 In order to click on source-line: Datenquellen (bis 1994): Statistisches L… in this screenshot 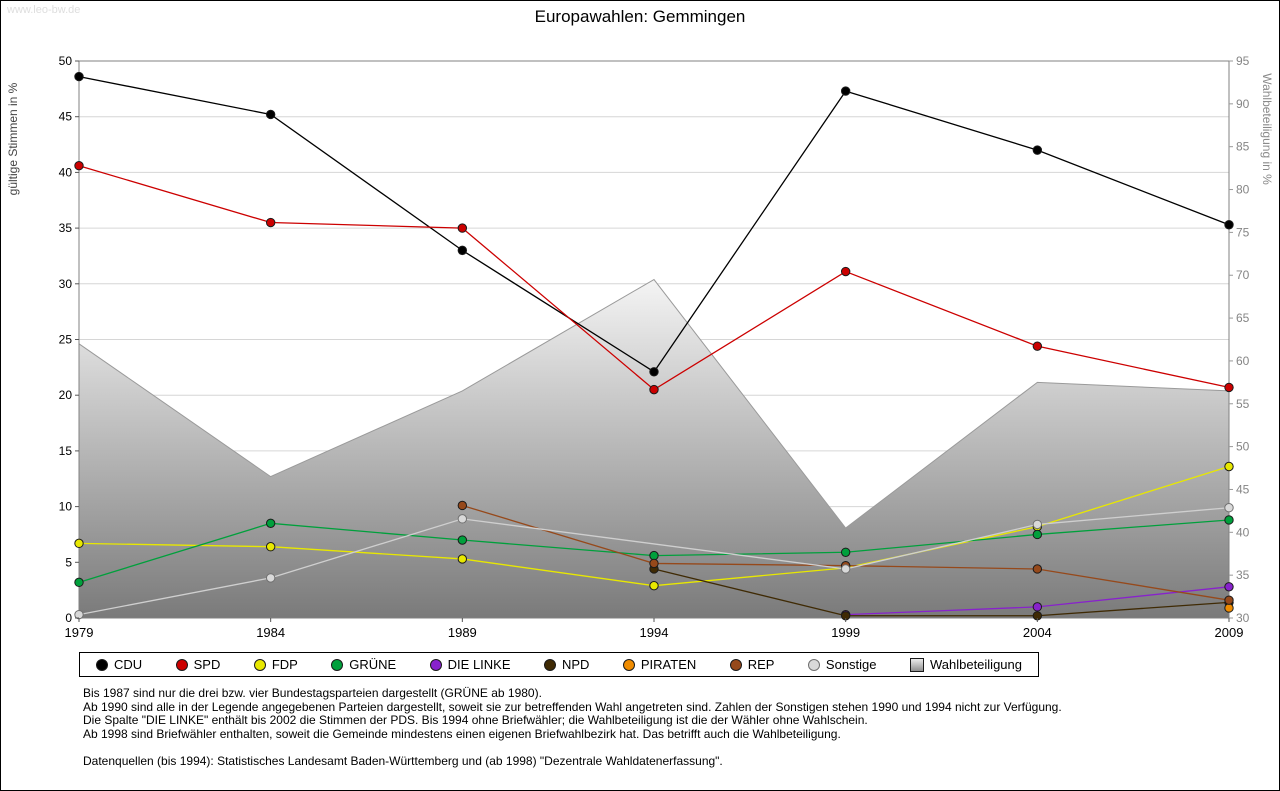, I will do `click(403, 761)`.